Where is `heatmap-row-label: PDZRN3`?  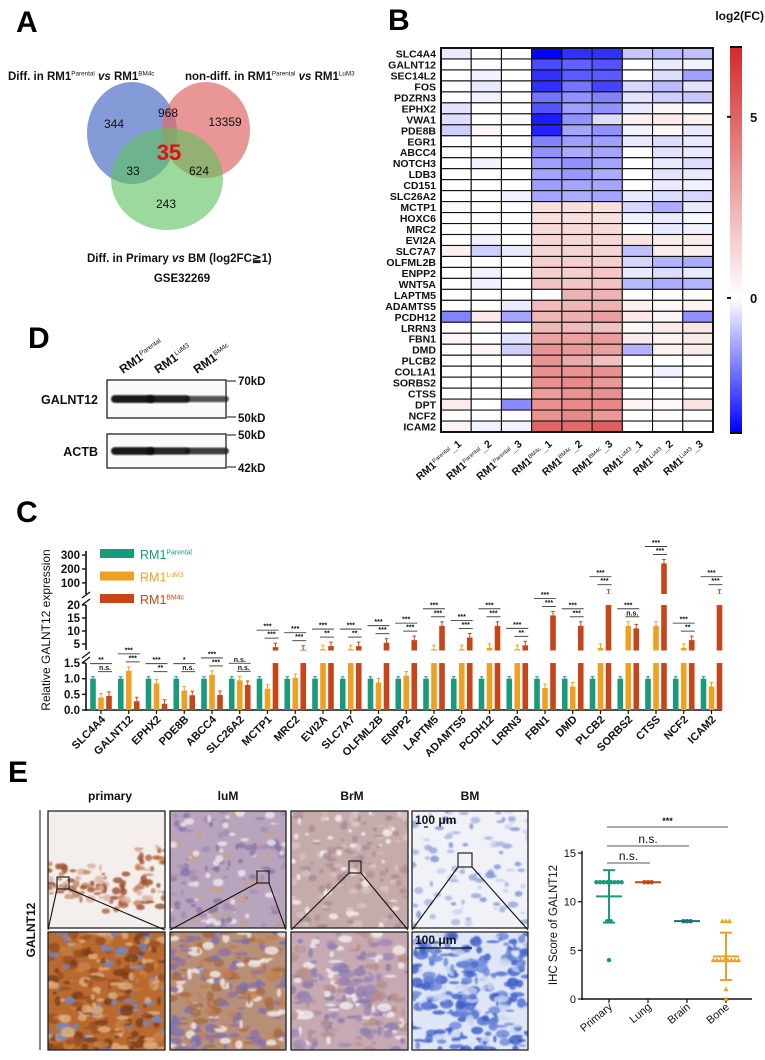
heatmap-row-label: PDZRN3 is located at coordinates (415, 98).